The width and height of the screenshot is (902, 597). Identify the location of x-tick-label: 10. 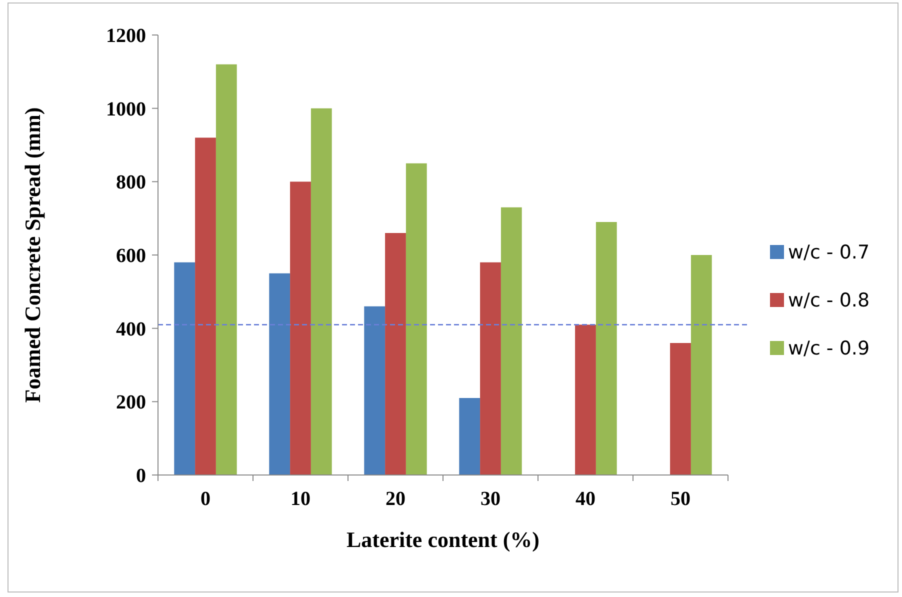
(300, 499).